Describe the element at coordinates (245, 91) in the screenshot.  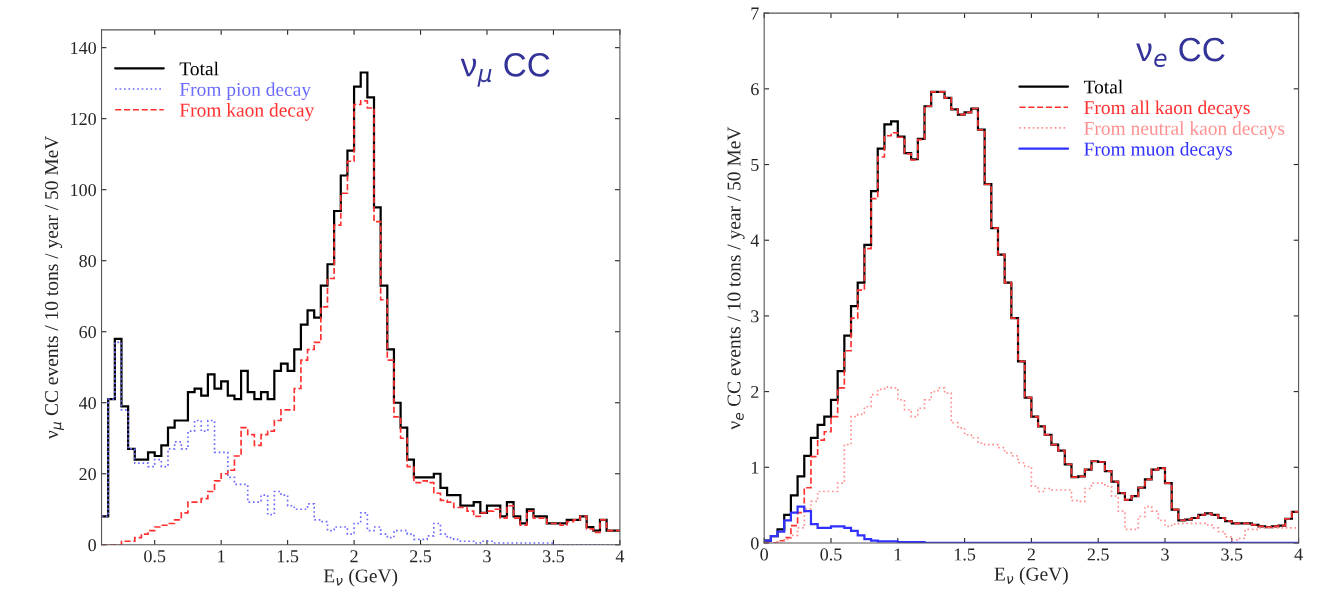
I see `legend-label: From pion decay` at that location.